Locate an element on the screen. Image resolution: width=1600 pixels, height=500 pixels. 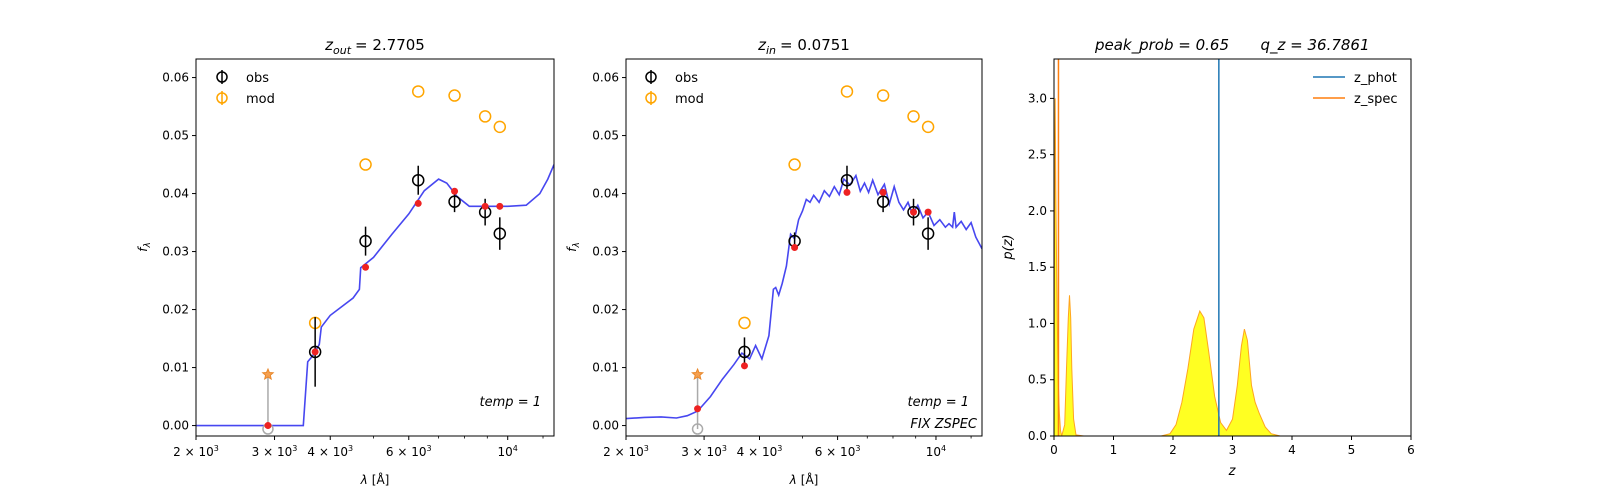
x-axis-label: z is located at coordinates (1232, 471).